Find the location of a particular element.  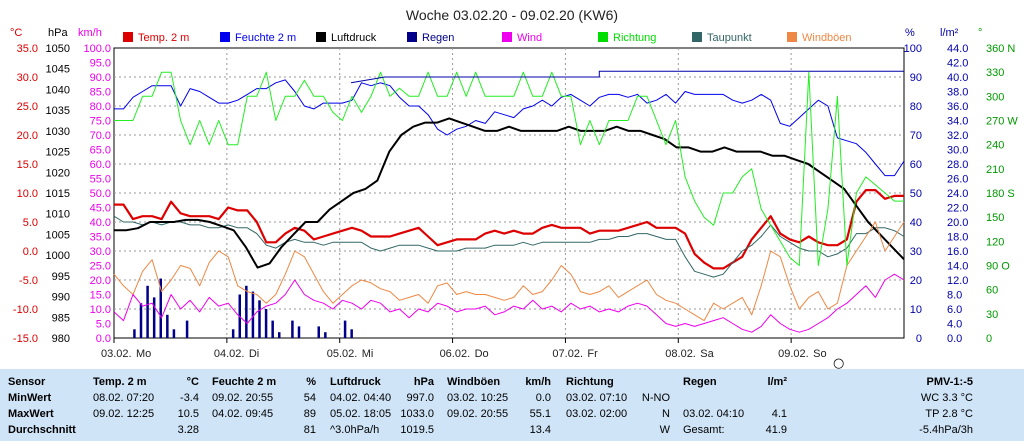

rain-tick-label: 14.0 is located at coordinates (957, 267).